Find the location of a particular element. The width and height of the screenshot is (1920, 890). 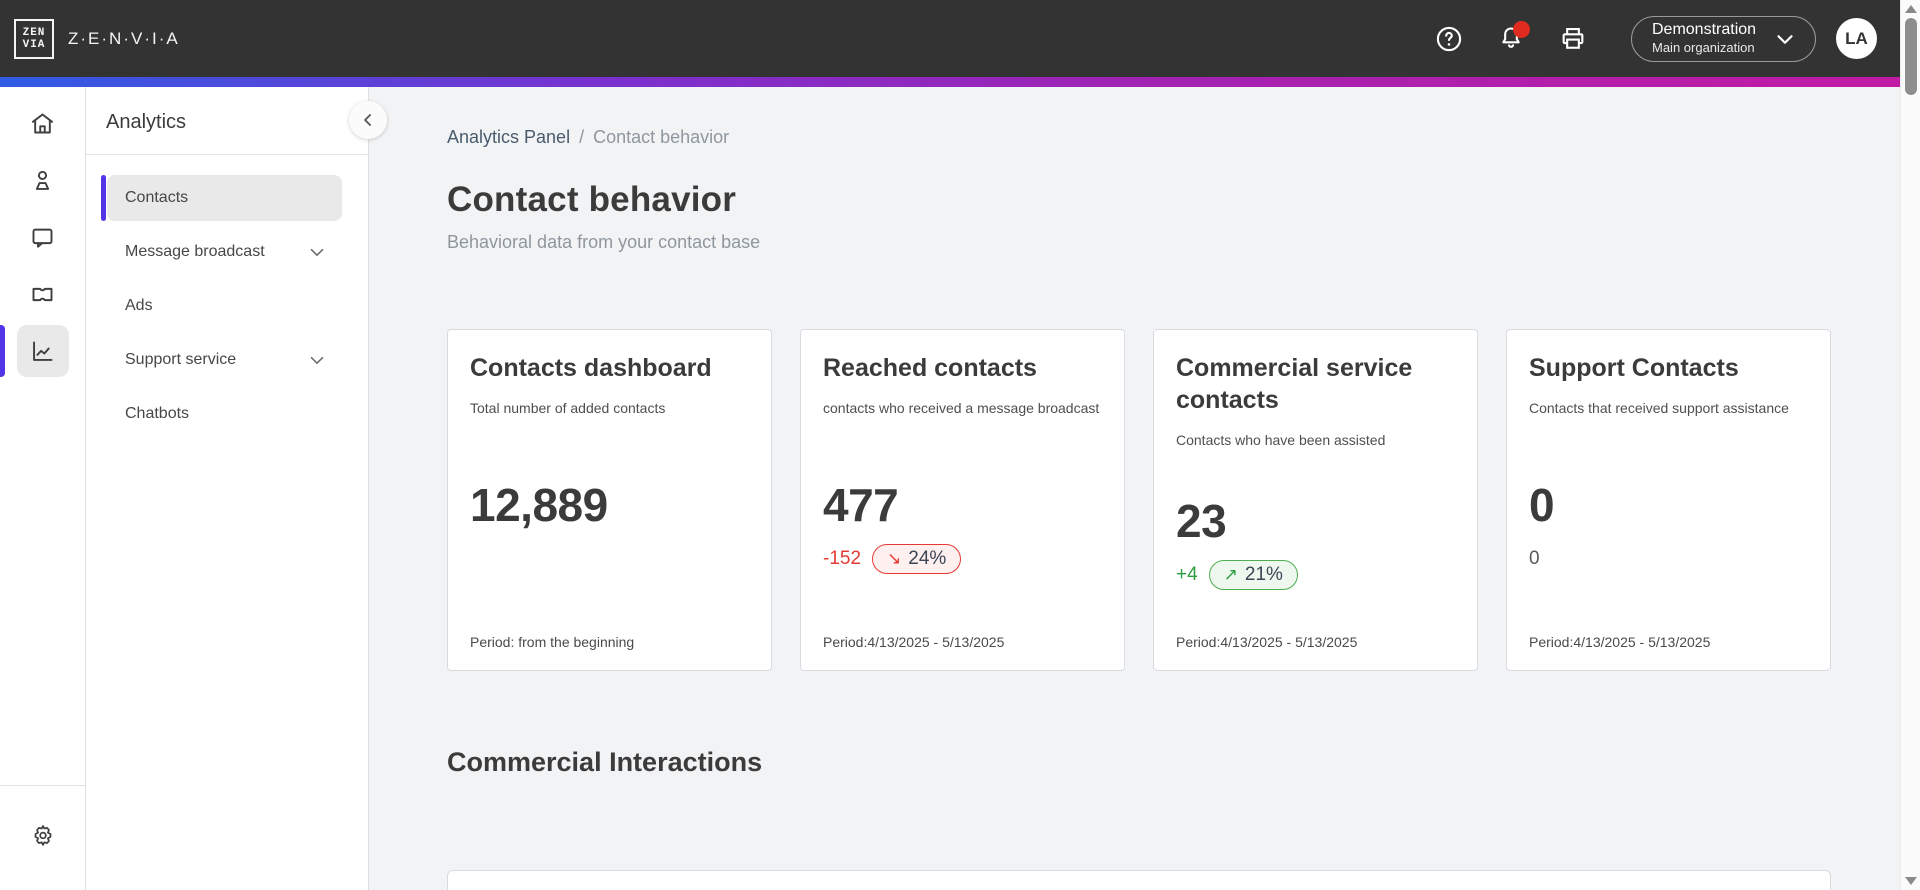

avatar-initials: LA is located at coordinates (1856, 38).